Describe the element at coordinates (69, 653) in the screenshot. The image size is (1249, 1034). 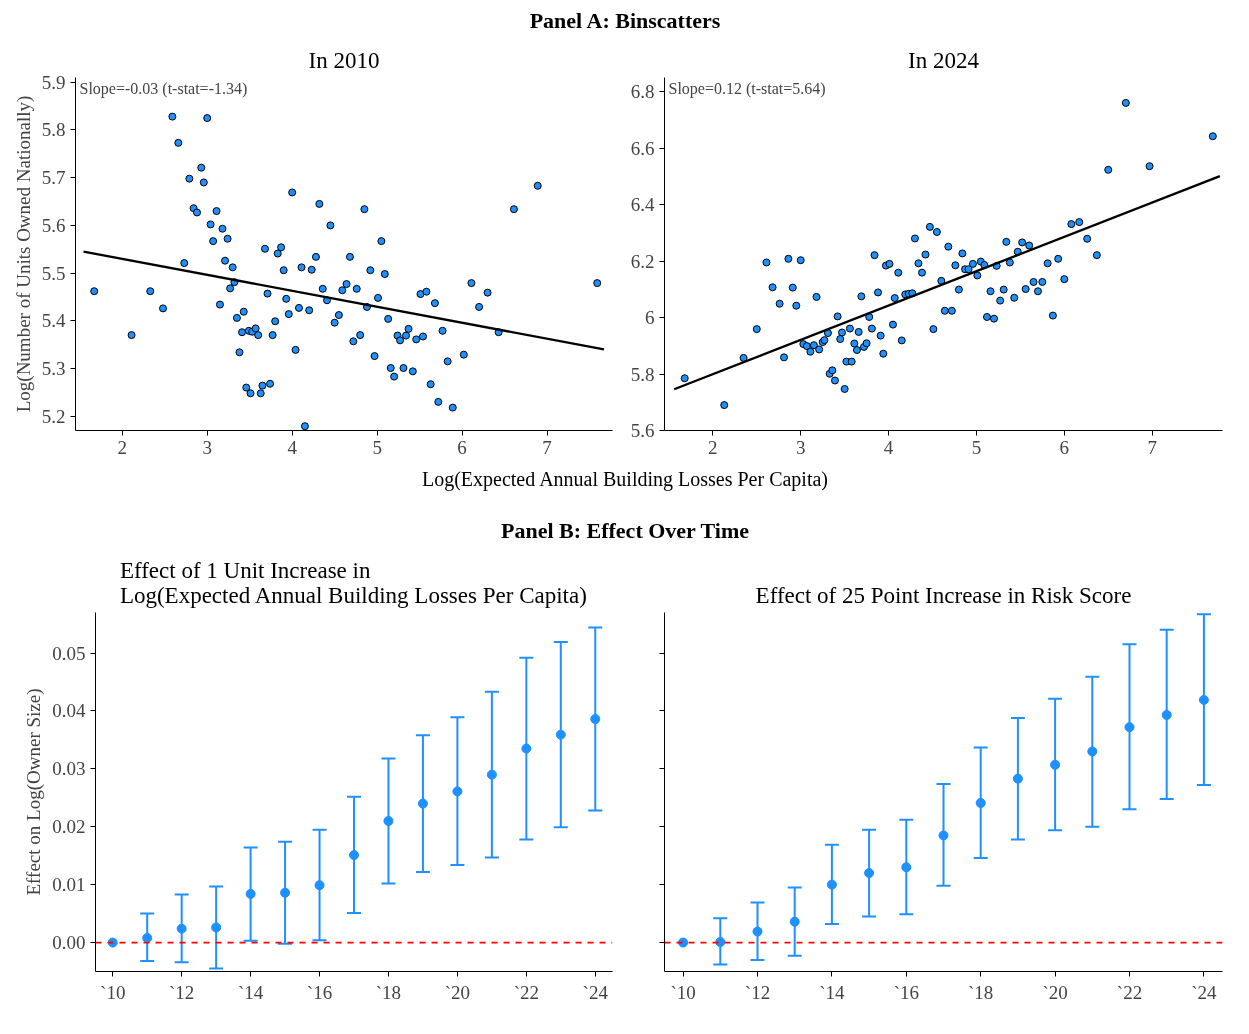
I see `y-tick-label: 0.05` at that location.